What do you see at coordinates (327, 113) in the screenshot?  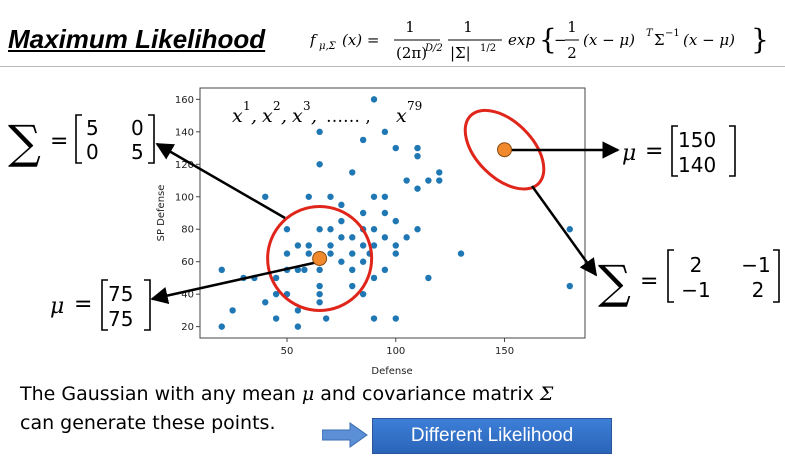 I see `samples-label: x 1 , x 2 , x 3 , …… , x 79` at bounding box center [327, 113].